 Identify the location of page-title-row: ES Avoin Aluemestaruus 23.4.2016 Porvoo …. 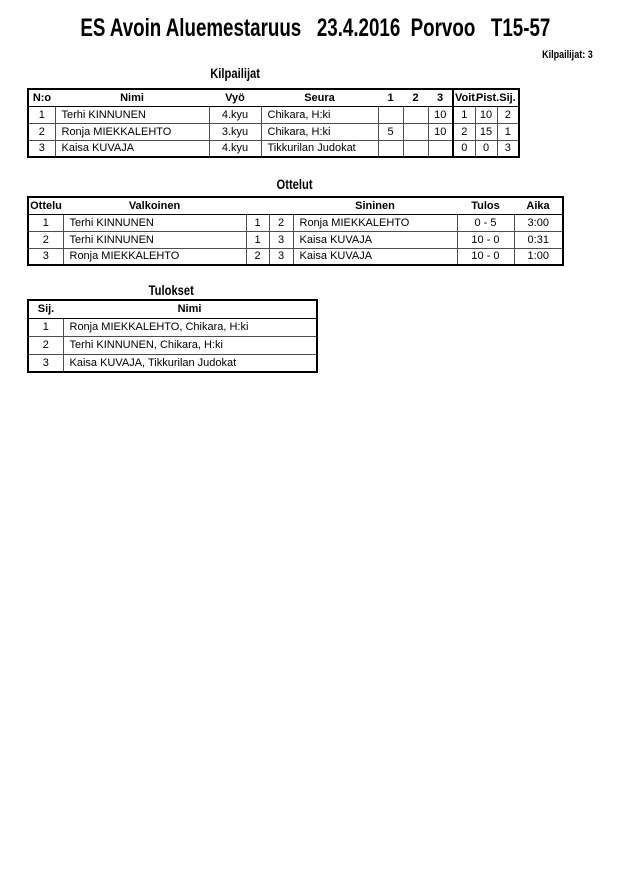
(315, 28).